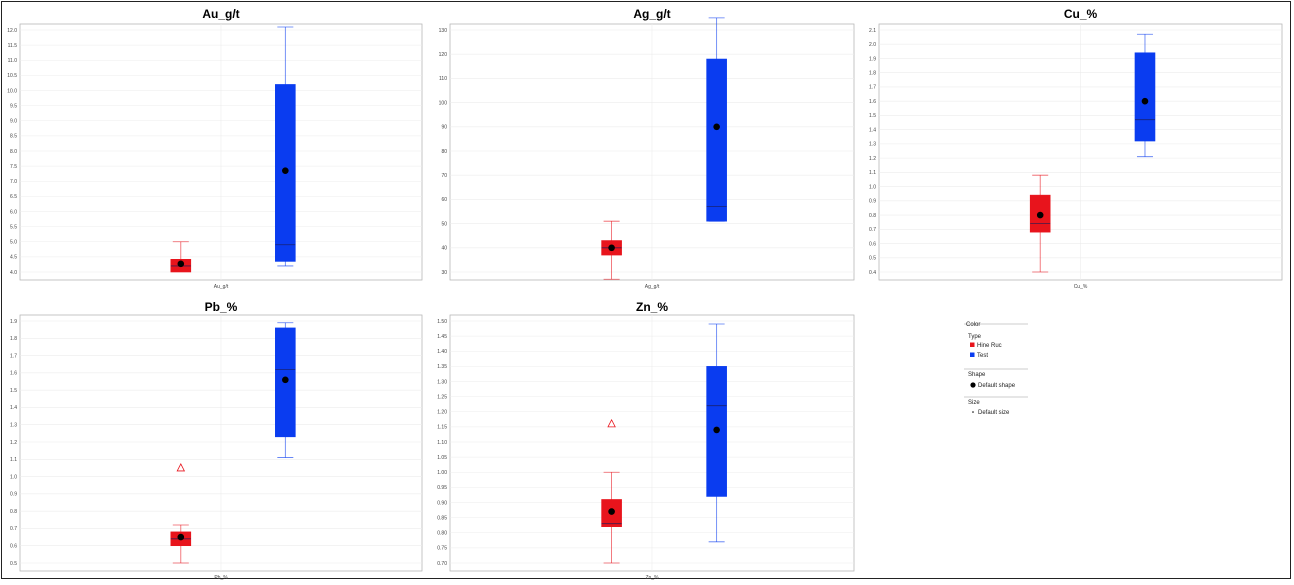 The height and width of the screenshot is (585, 1294). I want to click on y-tick-label: 7.5, so click(13, 167).